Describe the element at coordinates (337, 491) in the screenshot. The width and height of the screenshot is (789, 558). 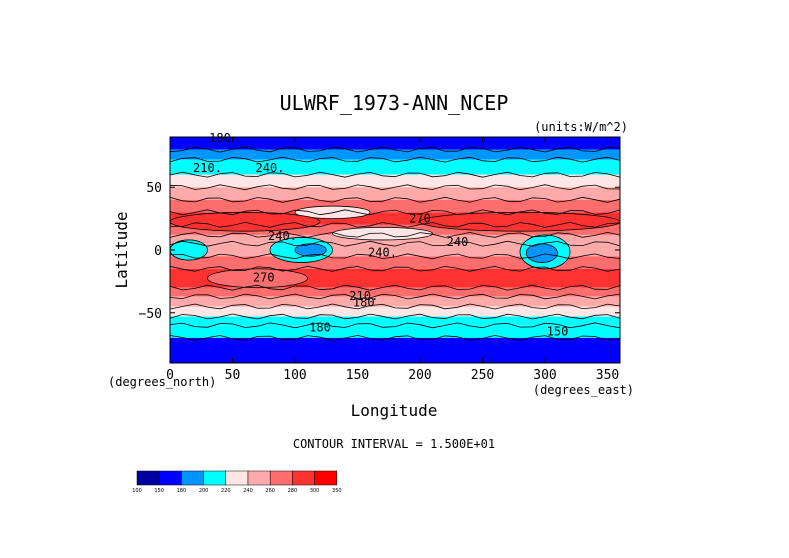
I see `colorbar-label-9: 350` at that location.